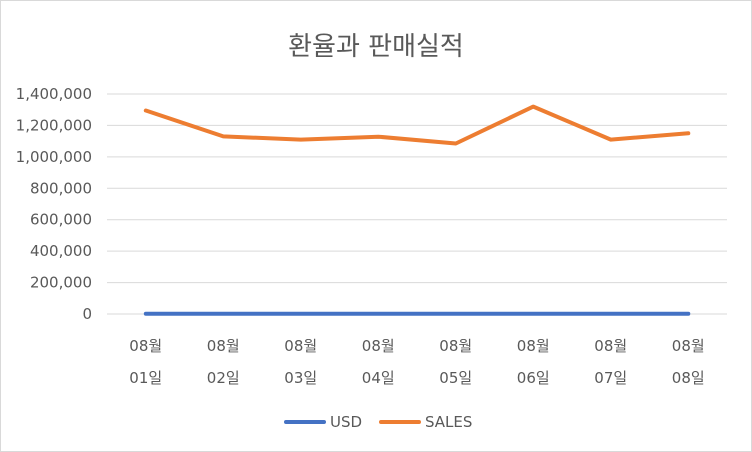 This screenshot has width=752, height=452. I want to click on x-tick-label-line: 03일, so click(300, 378).